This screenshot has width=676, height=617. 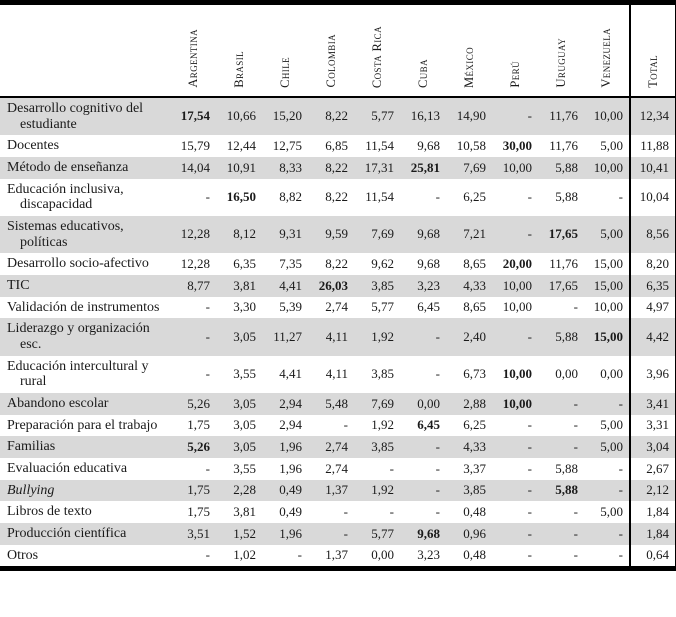 I want to click on cell-value: 20,00, so click(x=517, y=263).